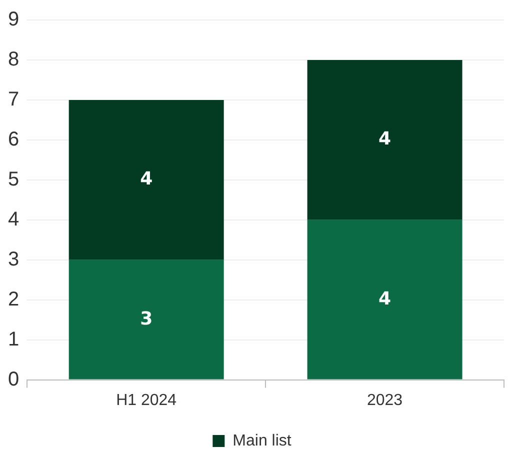  What do you see at coordinates (14, 259) in the screenshot?
I see `y-tick-label: 3` at bounding box center [14, 259].